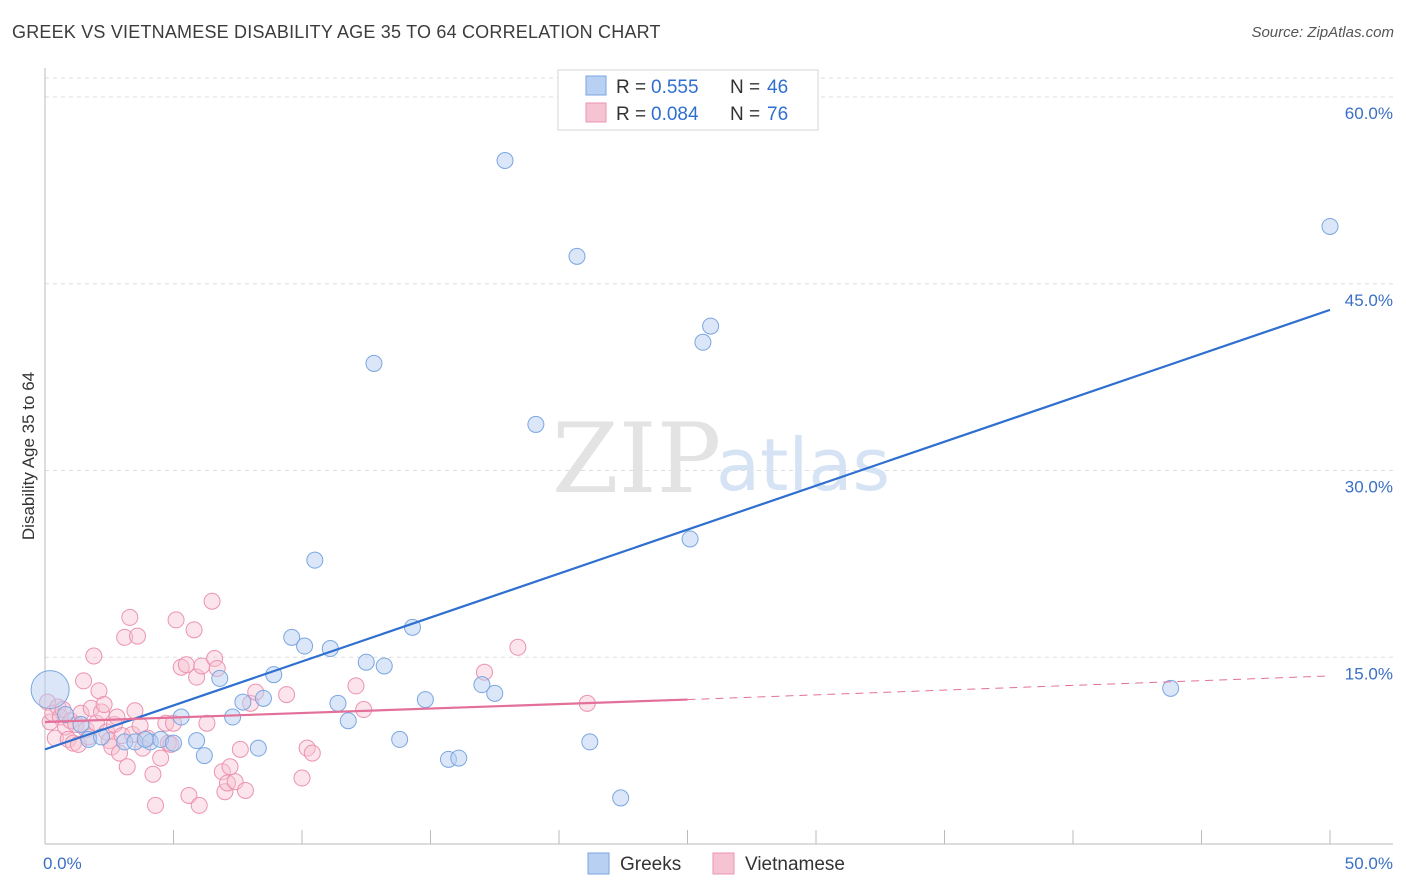 The image size is (1406, 892). Describe the element at coordinates (723, 863) in the screenshot. I see `bottom-legend-swatch-vietnamese` at that location.